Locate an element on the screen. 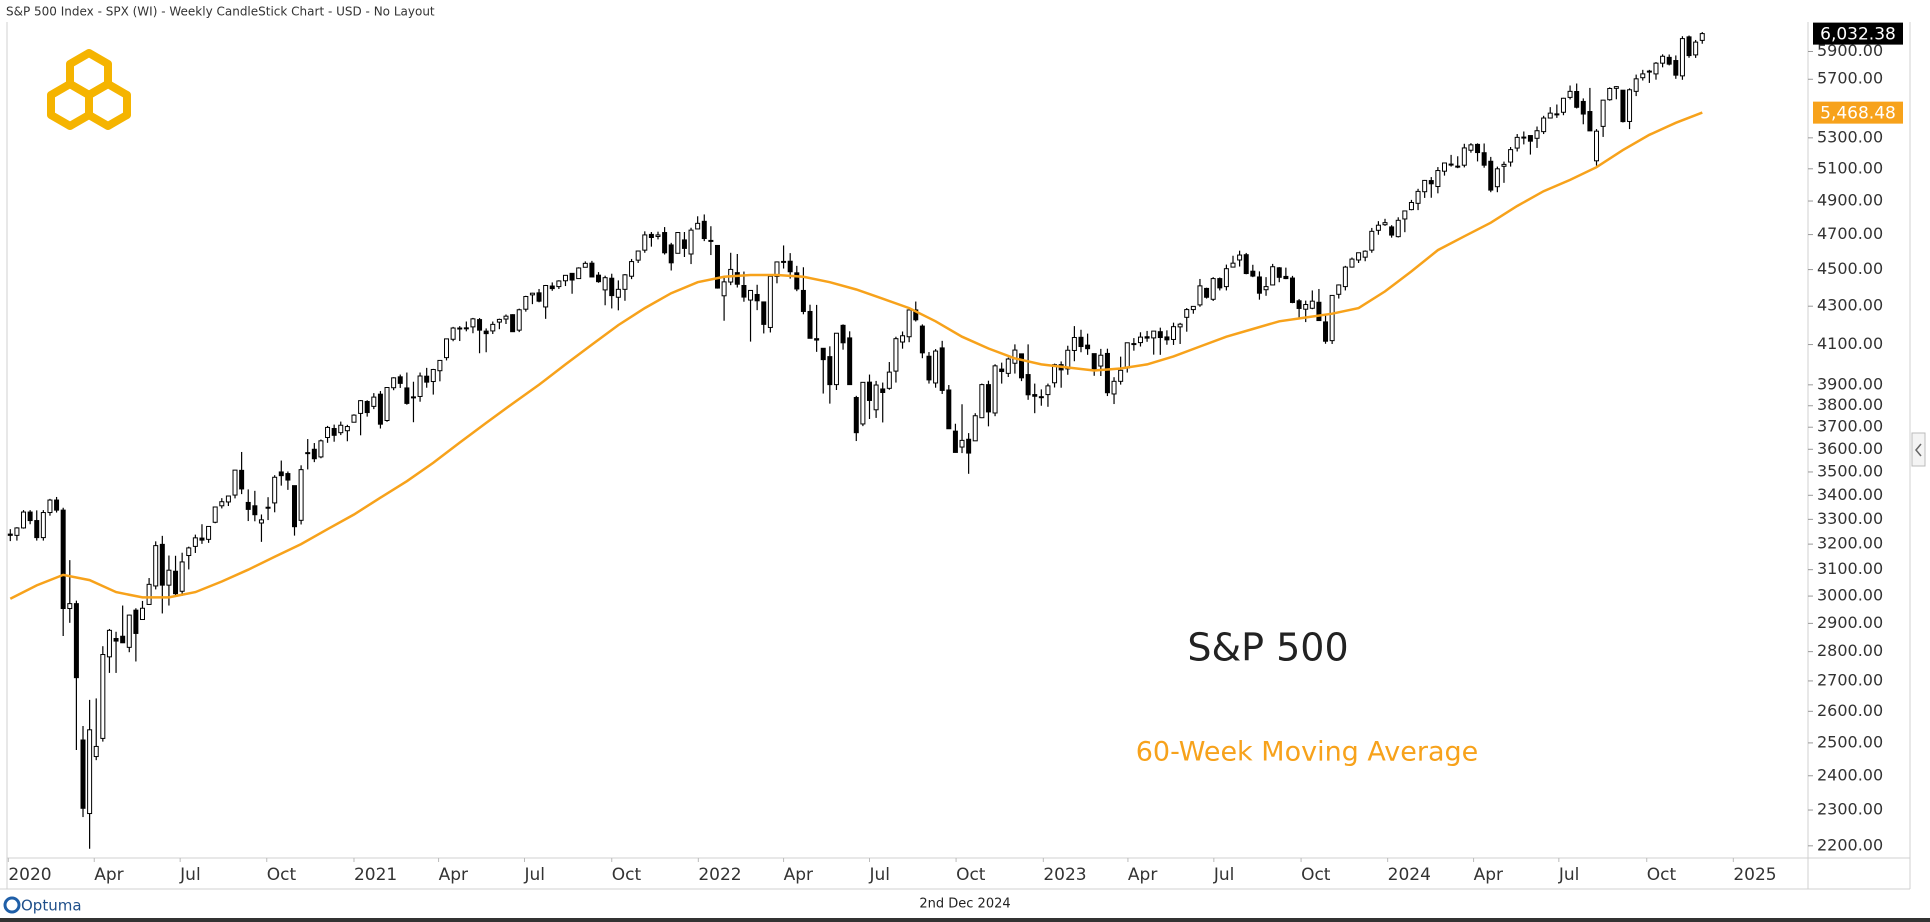  series-name: 60-Week Moving Average is located at coordinates (1307, 752).